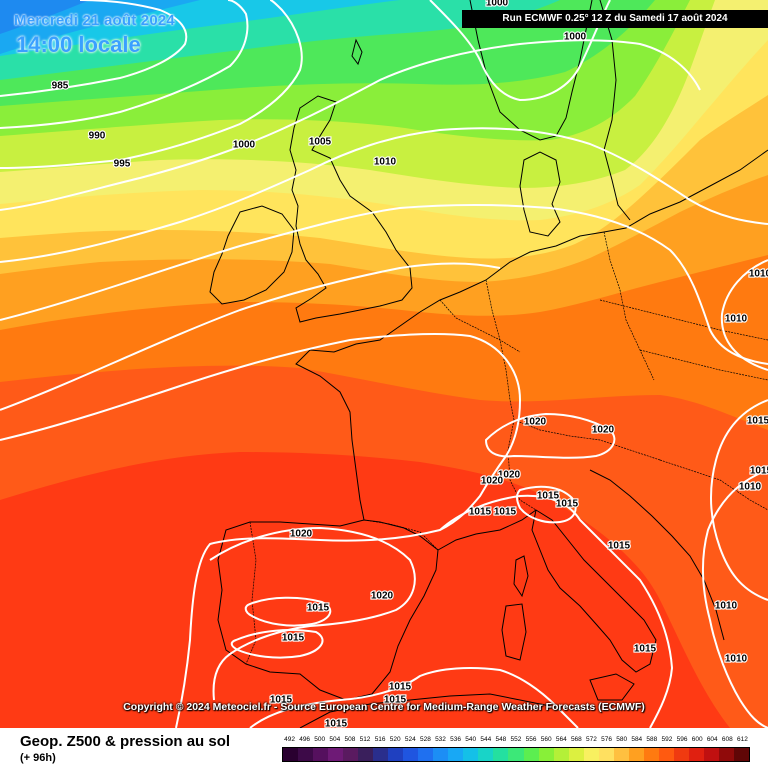 The width and height of the screenshot is (768, 768). Describe the element at coordinates (522, 465) in the screenshot. I see `border-france-italy` at that location.